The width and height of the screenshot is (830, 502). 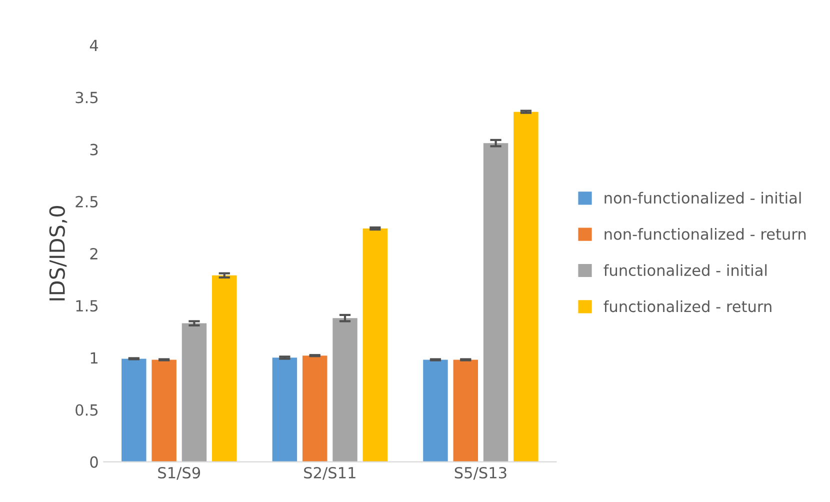 What do you see at coordinates (94, 45) in the screenshot?
I see `y-tick-label: 4` at bounding box center [94, 45].